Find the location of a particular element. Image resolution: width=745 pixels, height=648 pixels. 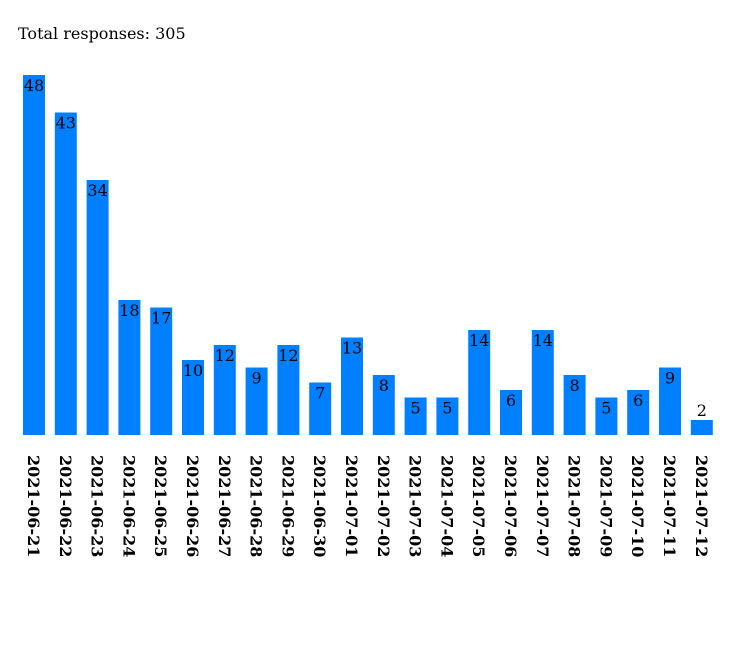

total-responses-label: Total responses: 305 is located at coordinates (102, 33).